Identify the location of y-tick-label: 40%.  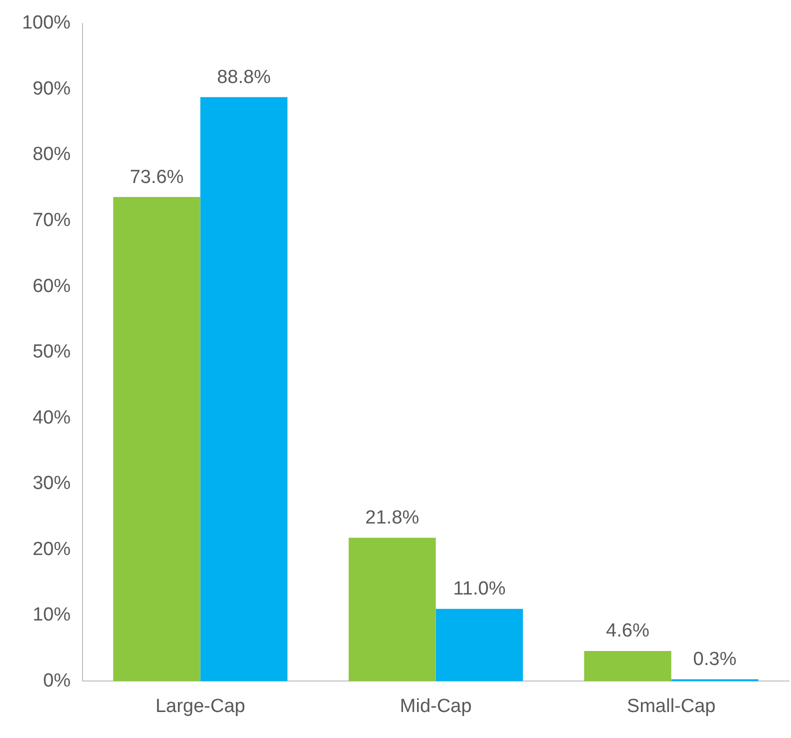
(51, 417).